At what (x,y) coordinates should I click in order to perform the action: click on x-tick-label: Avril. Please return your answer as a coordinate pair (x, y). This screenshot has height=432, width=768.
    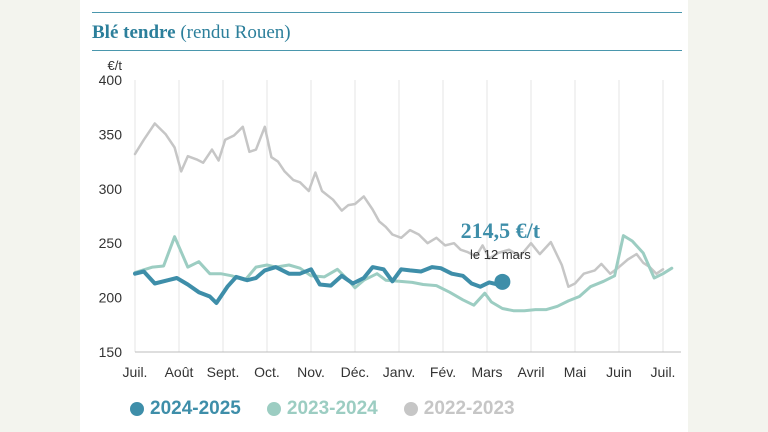
    Looking at the image, I should click on (531, 372).